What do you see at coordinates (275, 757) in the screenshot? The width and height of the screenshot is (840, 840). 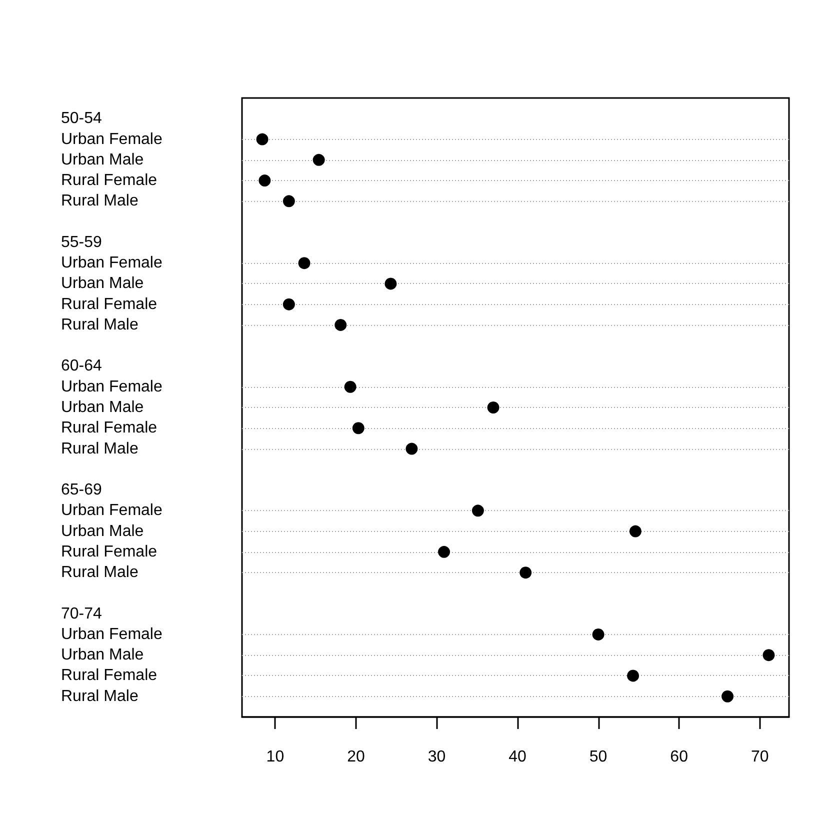 I see `x-tick-label: 10` at bounding box center [275, 757].